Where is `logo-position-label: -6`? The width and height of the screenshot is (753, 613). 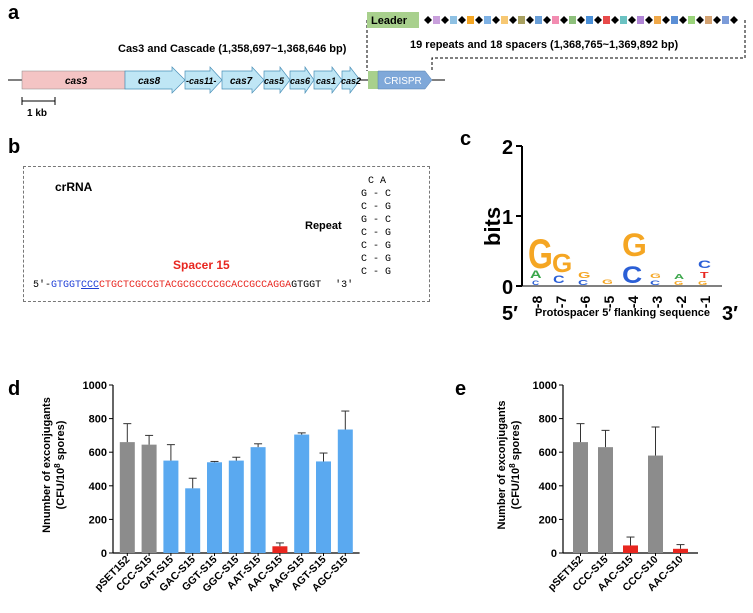
logo-position-label: -6 is located at coordinates (585, 302).